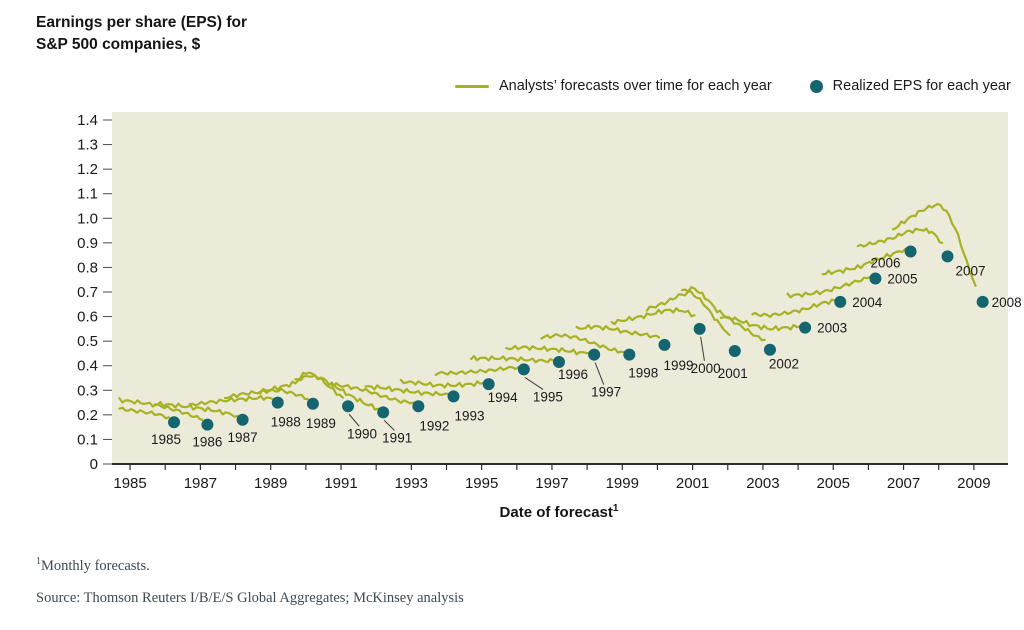  What do you see at coordinates (548, 396) in the screenshot?
I see `year-label-1995: 1995` at bounding box center [548, 396].